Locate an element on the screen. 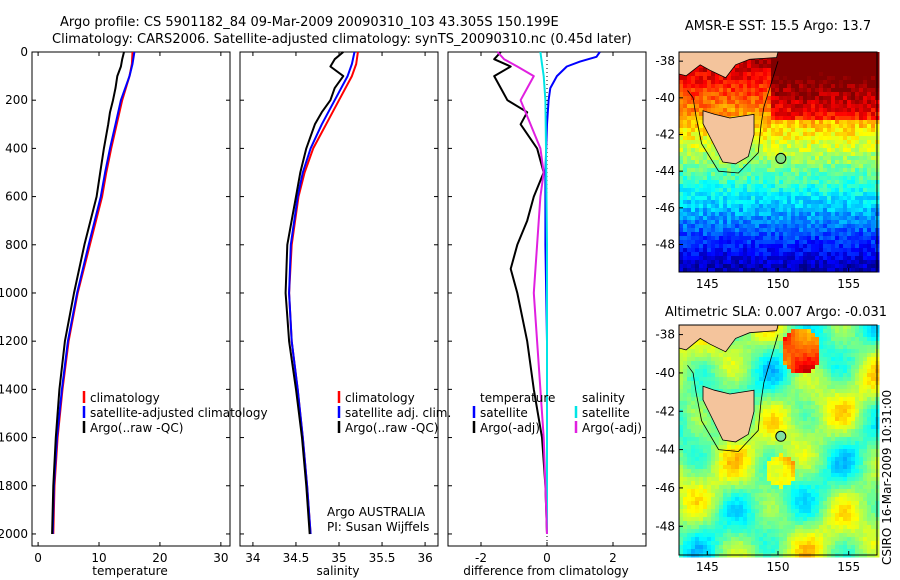 The width and height of the screenshot is (900, 580). sst-map-title: AMSR-E SST: 15.5 Argo: 13.7 is located at coordinates (778, 26).